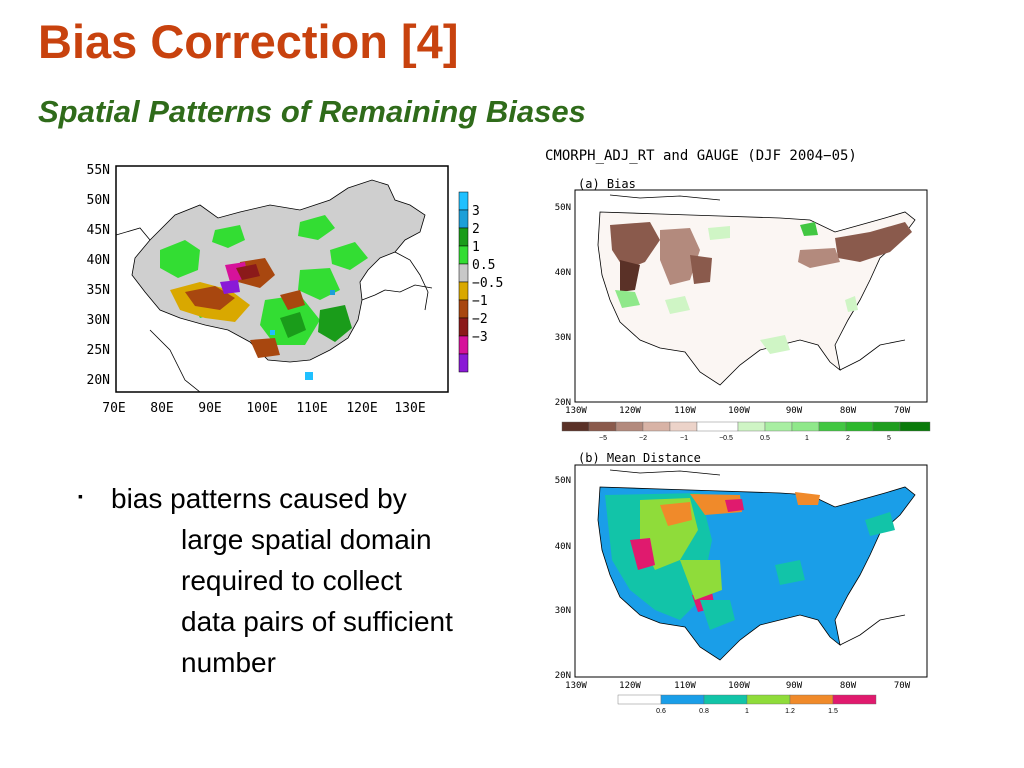 The image size is (1024, 768). What do you see at coordinates (306, 539) in the screenshot?
I see `bullet-line: large spatial domain` at bounding box center [306, 539].